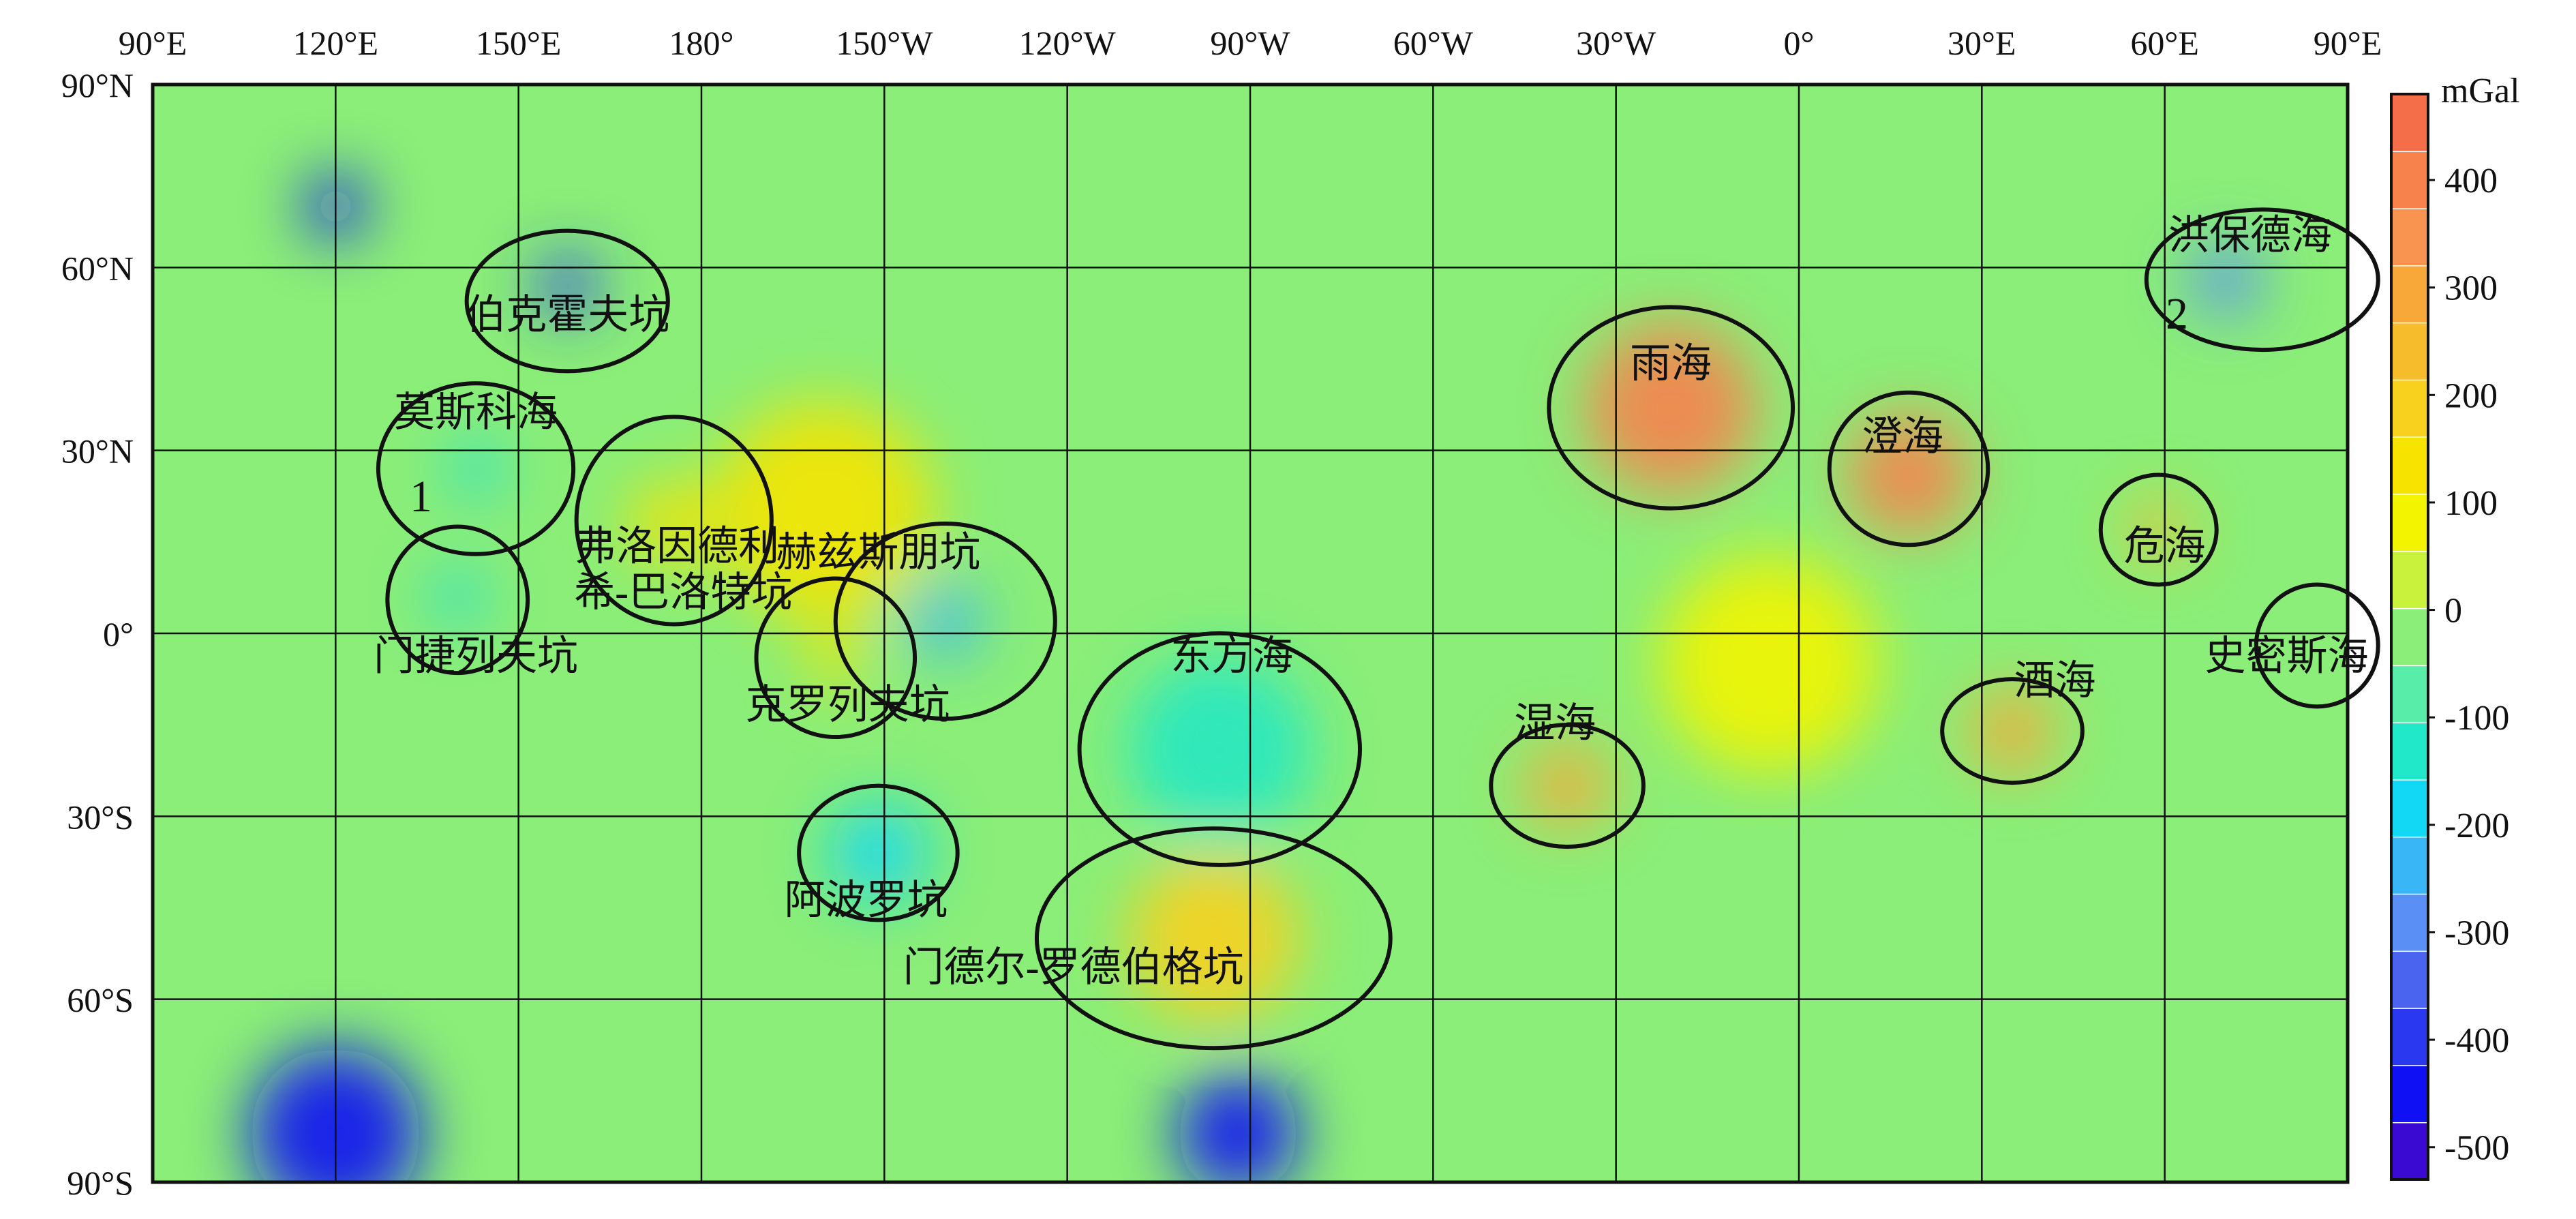 This screenshot has width=2576, height=1219. I want to click on longitude-label: 120°E, so click(336, 43).